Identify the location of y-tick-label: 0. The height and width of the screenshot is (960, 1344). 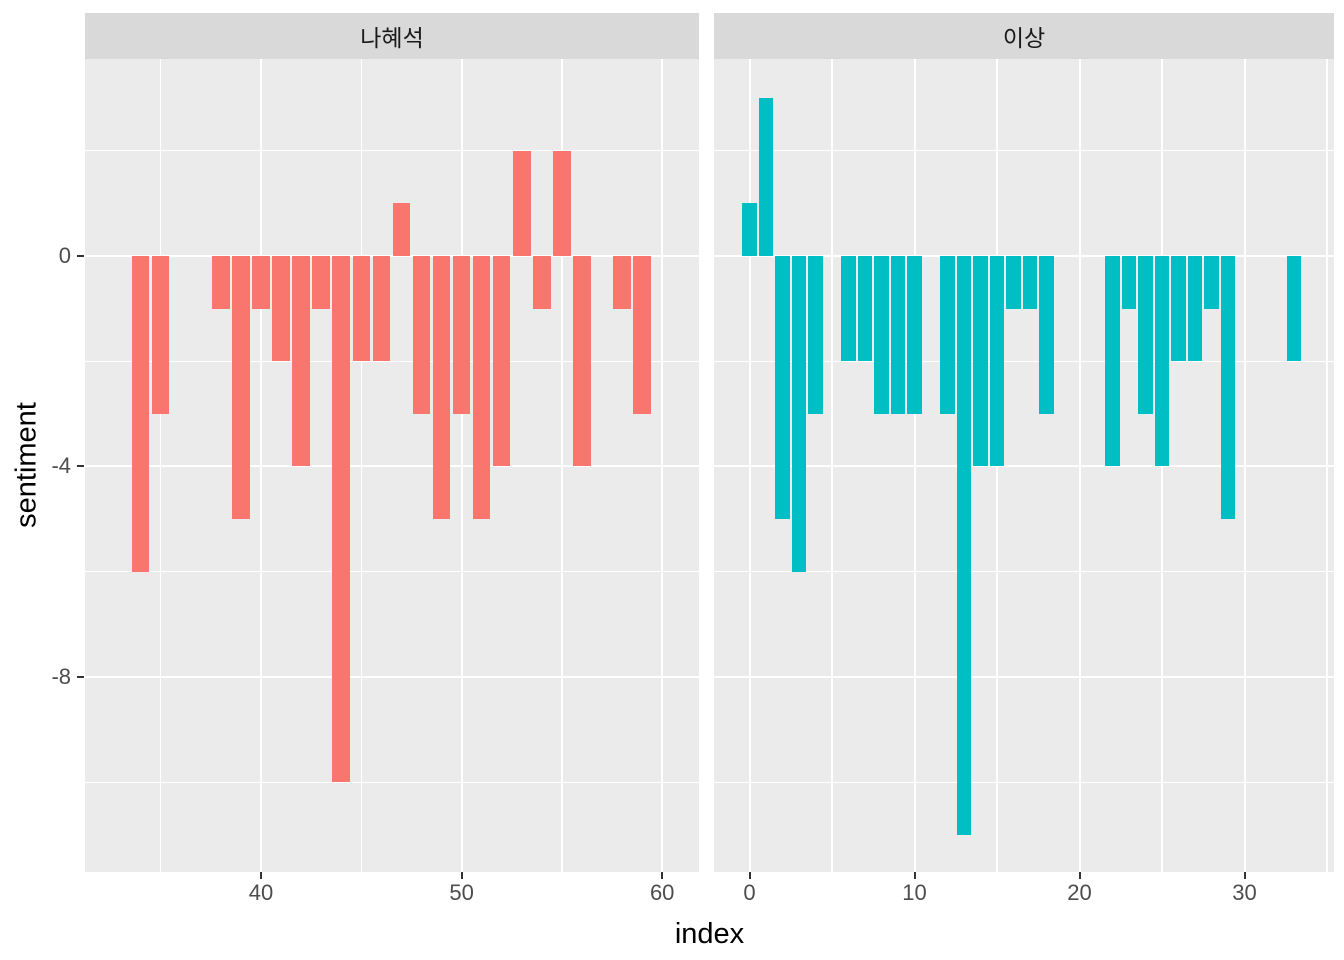
(64, 255).